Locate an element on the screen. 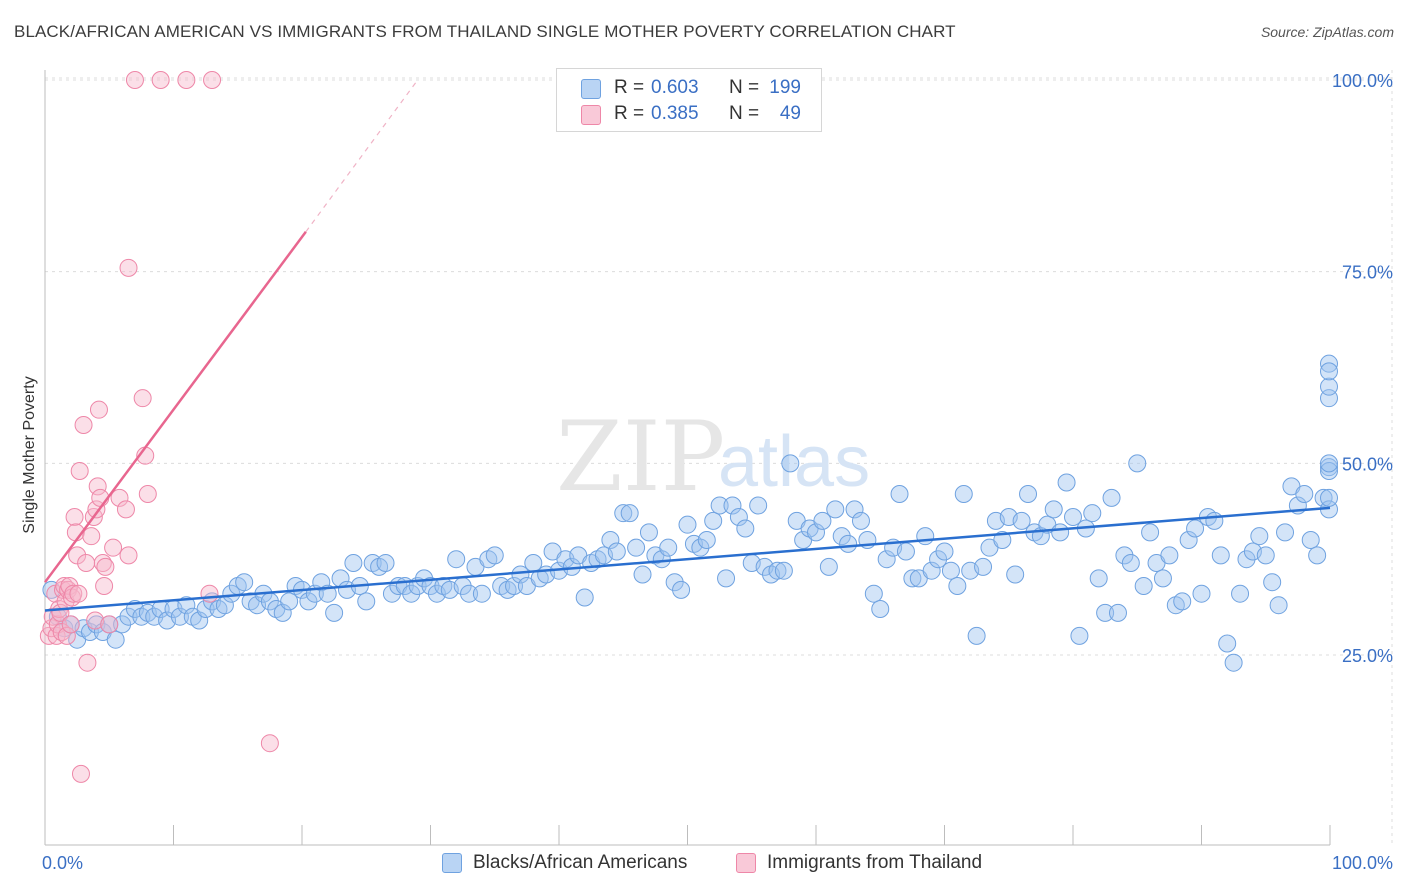 This screenshot has width=1406, height=892. legend-label-blacks: Blacks/African Americans is located at coordinates (580, 862).